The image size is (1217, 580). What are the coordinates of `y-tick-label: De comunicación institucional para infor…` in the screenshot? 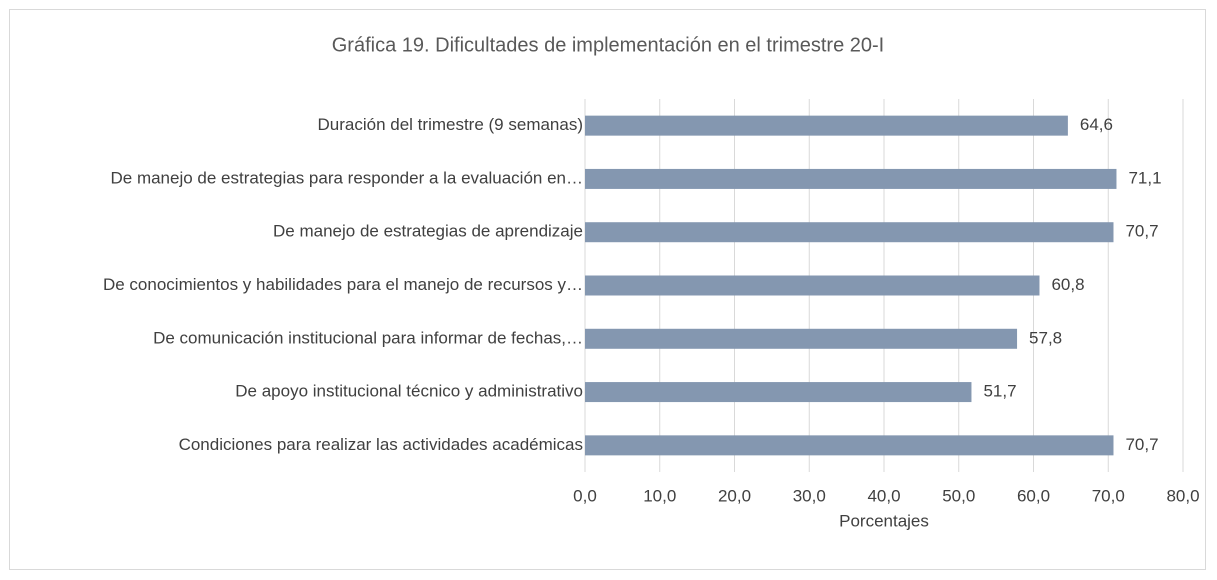 It's located at (368, 337).